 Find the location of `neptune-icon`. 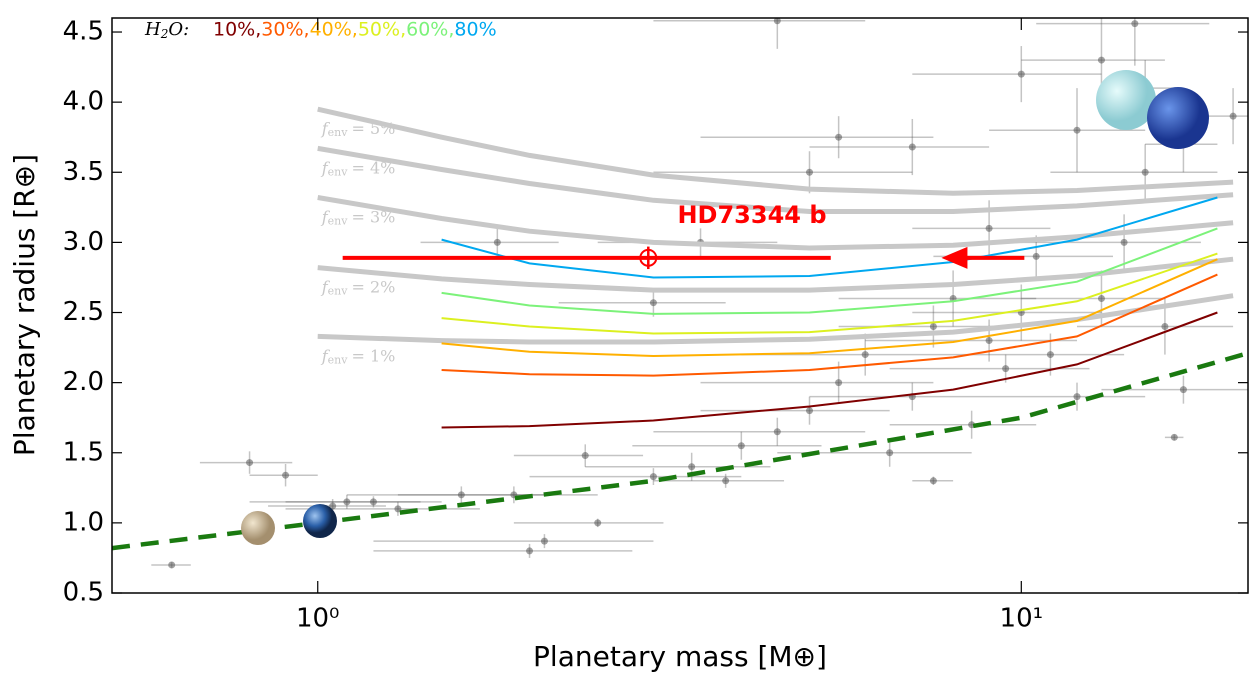

neptune-icon is located at coordinates (1178, 118).